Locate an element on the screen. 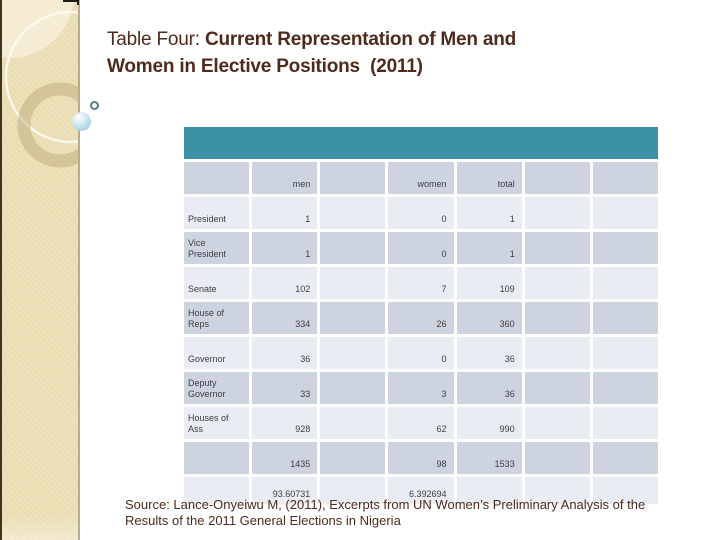 This screenshot has width=720, height=540. table-row-percentages: 93.60731 6.392694 is located at coordinates (421, 490).